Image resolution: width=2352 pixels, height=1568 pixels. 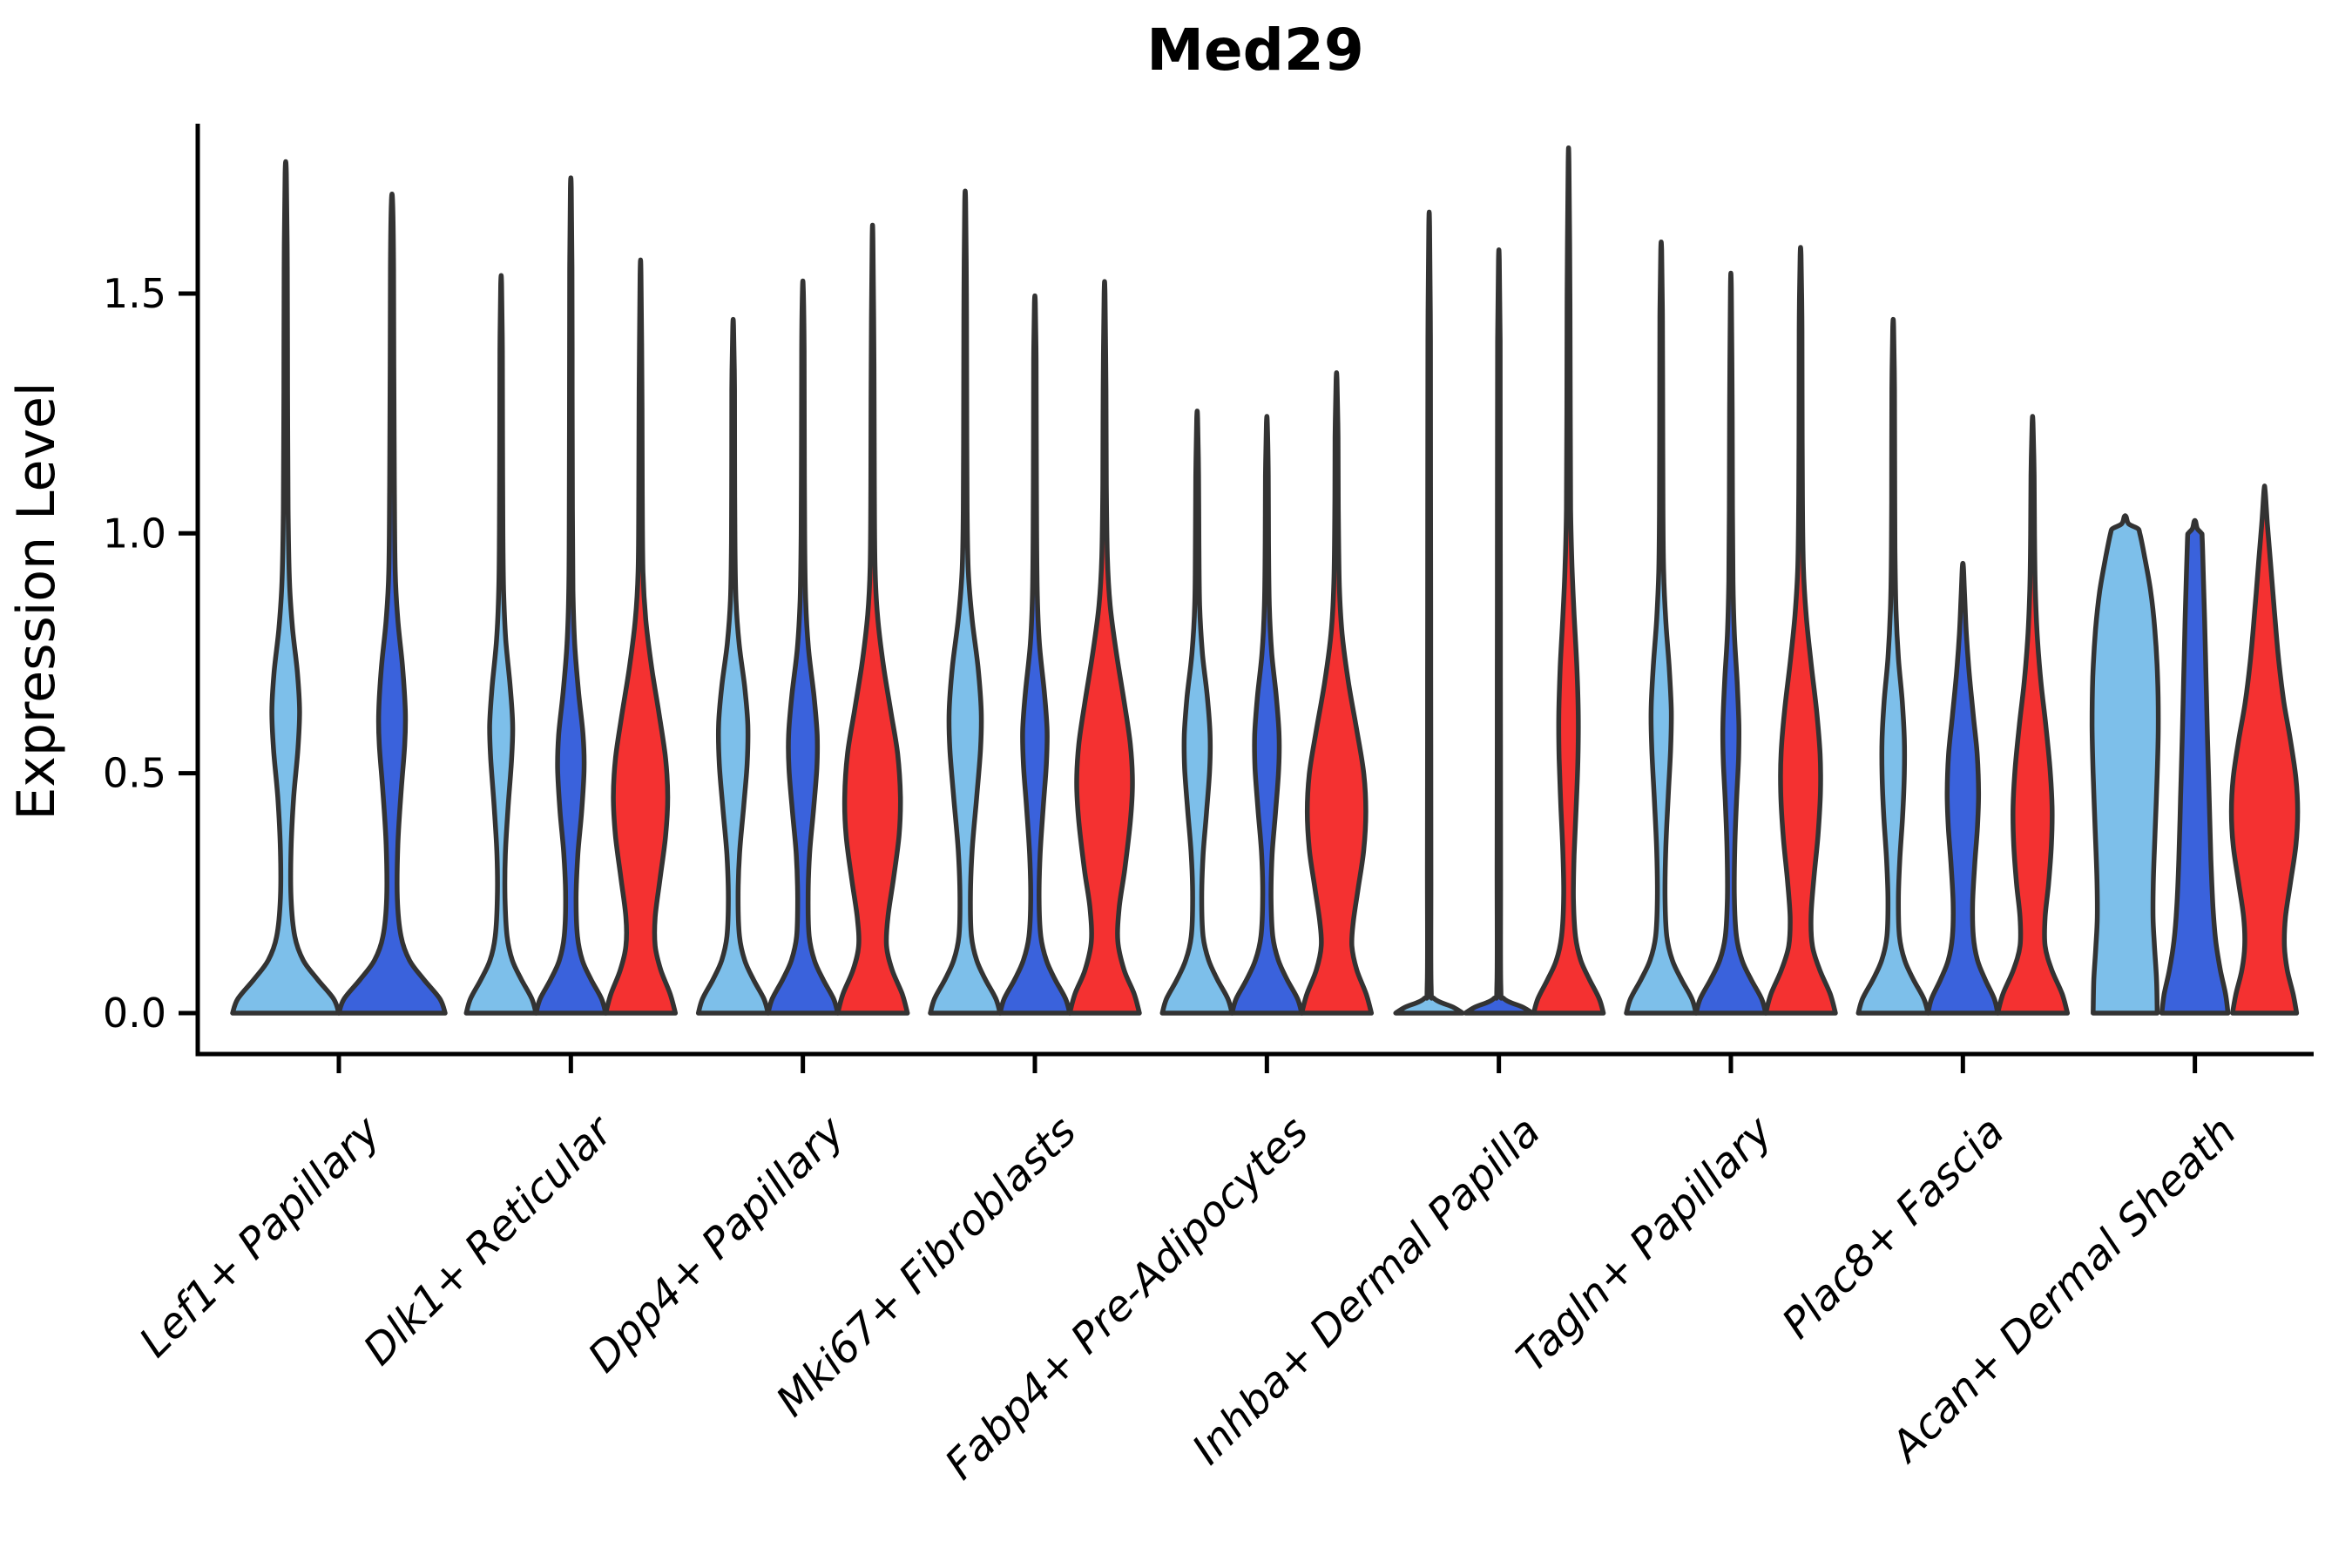 I want to click on violin-3-s0, so click(x=965, y=602).